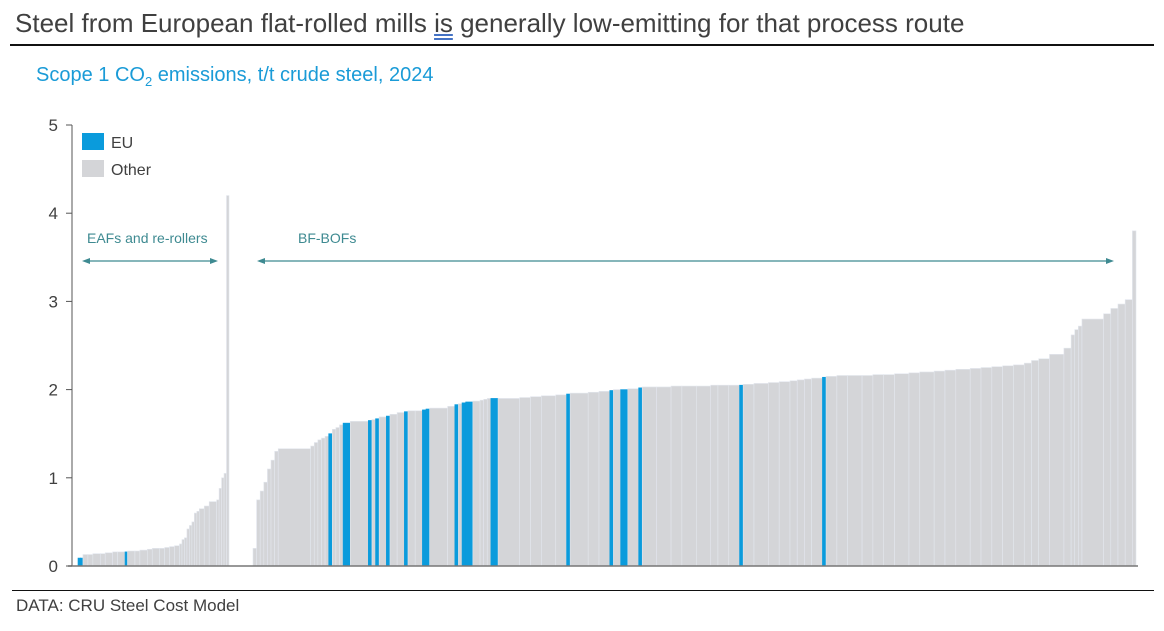 The height and width of the screenshot is (631, 1164). Describe the element at coordinates (131, 170) in the screenshot. I see `legend-label-other: Other` at that location.